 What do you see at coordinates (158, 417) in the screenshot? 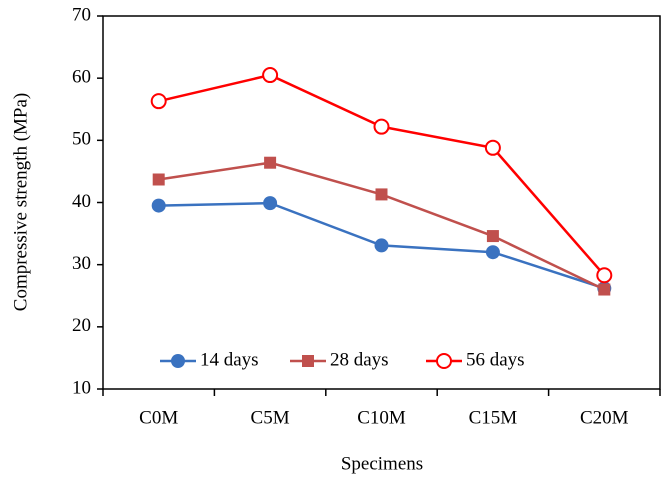
I see `x-tick-label: C0M` at bounding box center [158, 417].